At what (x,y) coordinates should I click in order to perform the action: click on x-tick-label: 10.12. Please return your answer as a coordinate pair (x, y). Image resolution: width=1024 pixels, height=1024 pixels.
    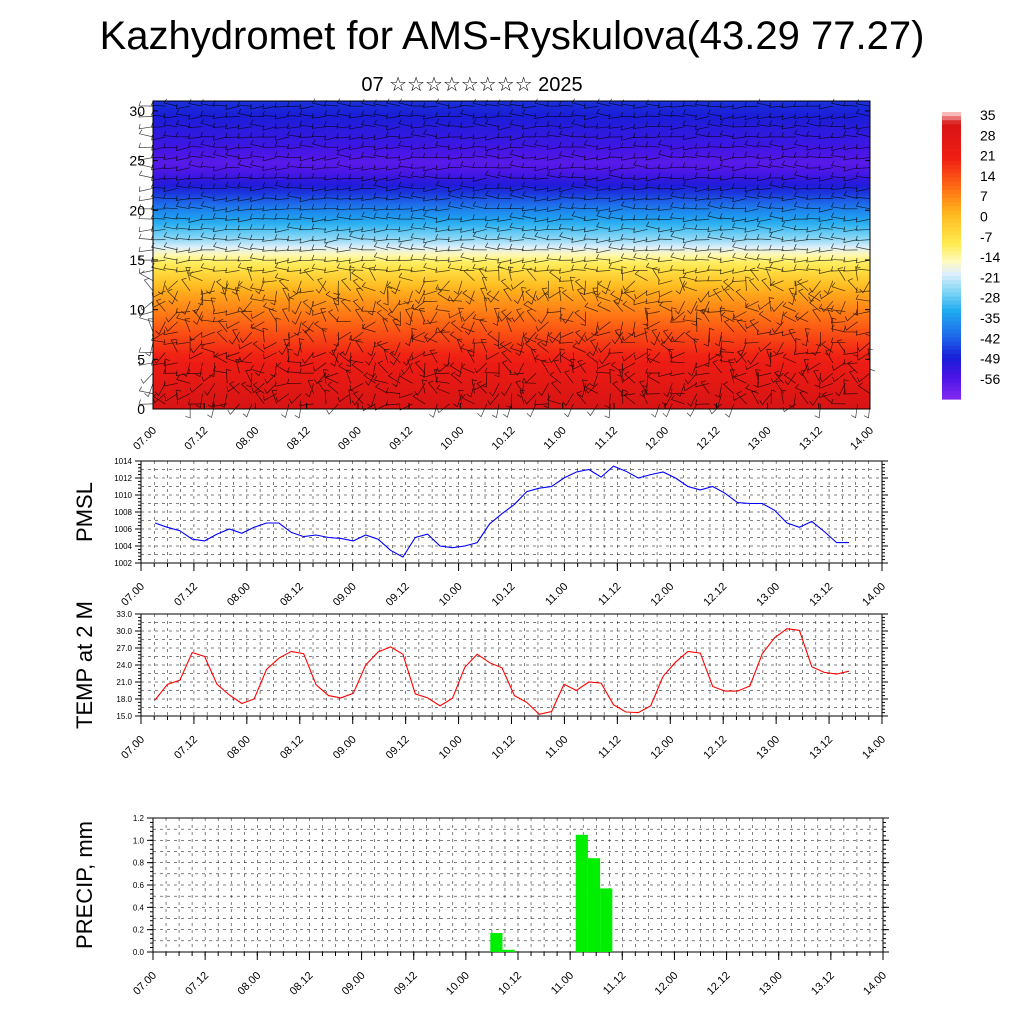
    Looking at the image, I should click on (504, 439).